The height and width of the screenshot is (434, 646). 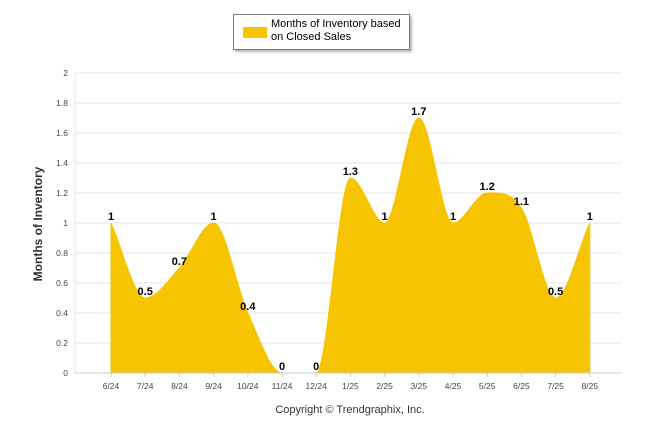 What do you see at coordinates (65, 223) in the screenshot?
I see `y-tick-label: 1` at bounding box center [65, 223].